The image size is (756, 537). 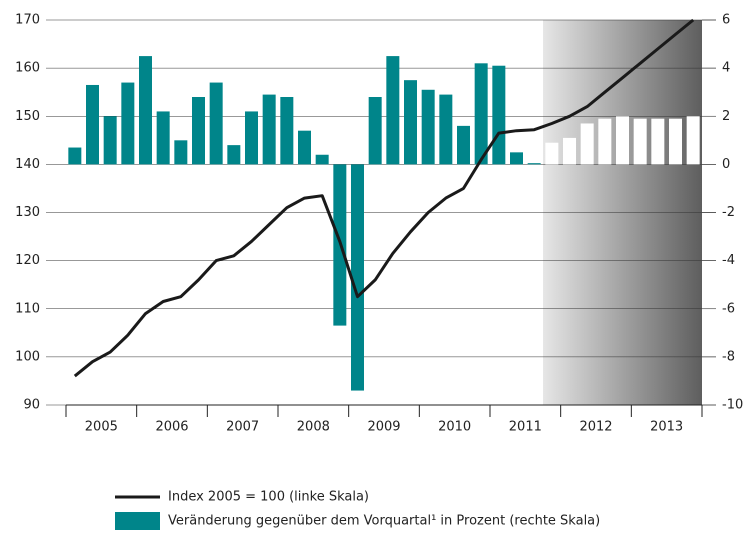 What do you see at coordinates (728, 356) in the screenshot?
I see `y2-tick-label: -8` at bounding box center [728, 356].